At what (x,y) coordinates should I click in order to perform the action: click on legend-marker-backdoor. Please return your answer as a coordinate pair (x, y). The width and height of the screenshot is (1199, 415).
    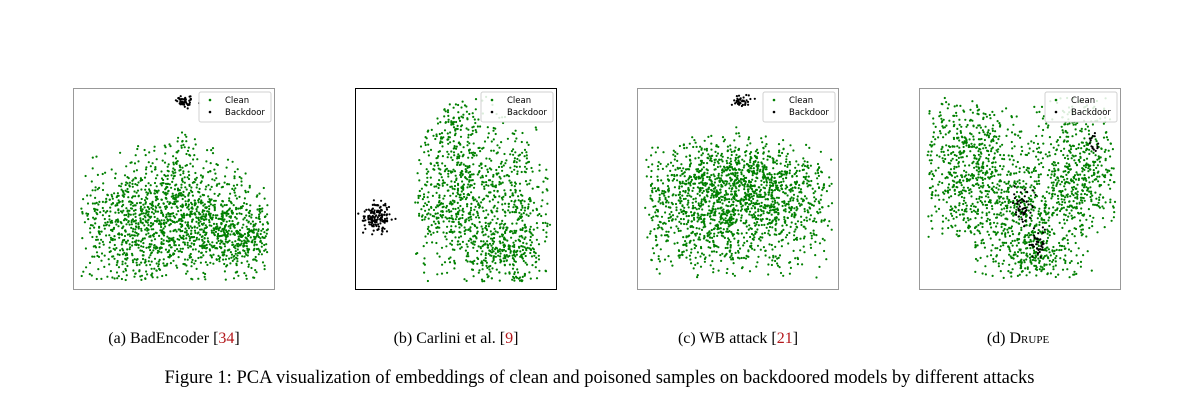
    Looking at the image, I should click on (210, 112).